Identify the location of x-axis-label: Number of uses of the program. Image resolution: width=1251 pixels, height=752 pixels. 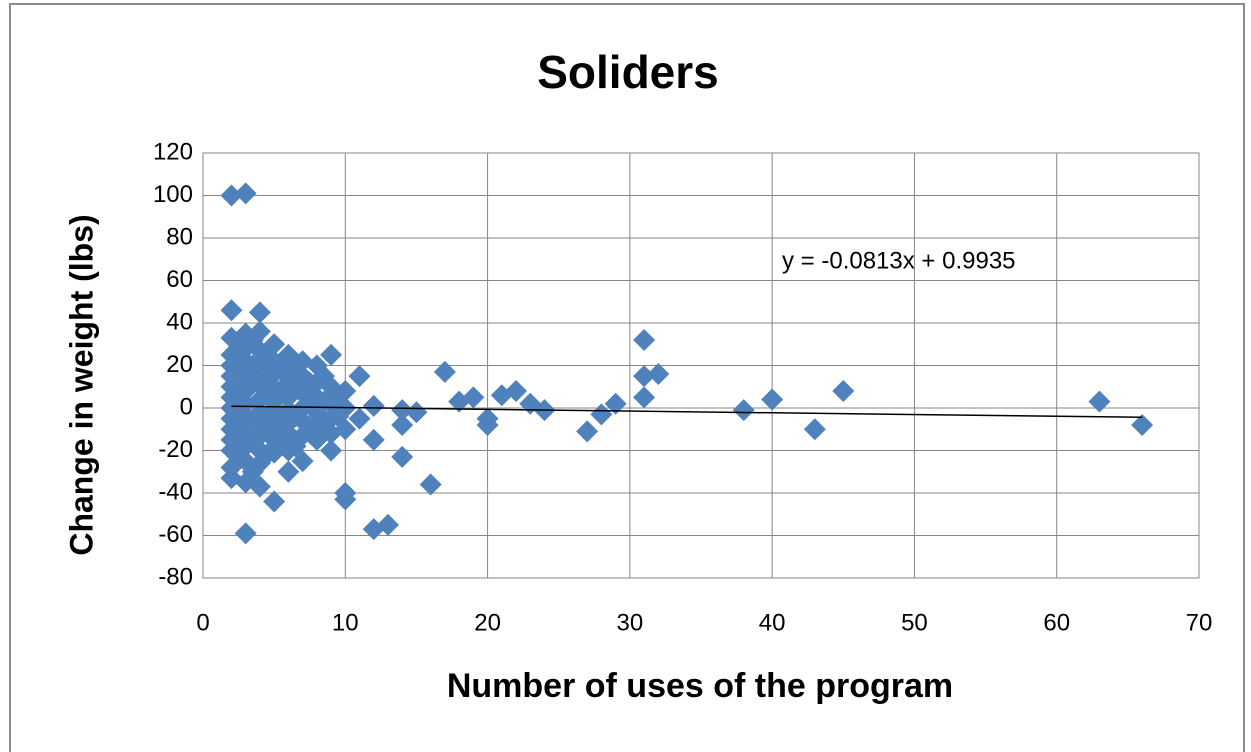
(700, 686).